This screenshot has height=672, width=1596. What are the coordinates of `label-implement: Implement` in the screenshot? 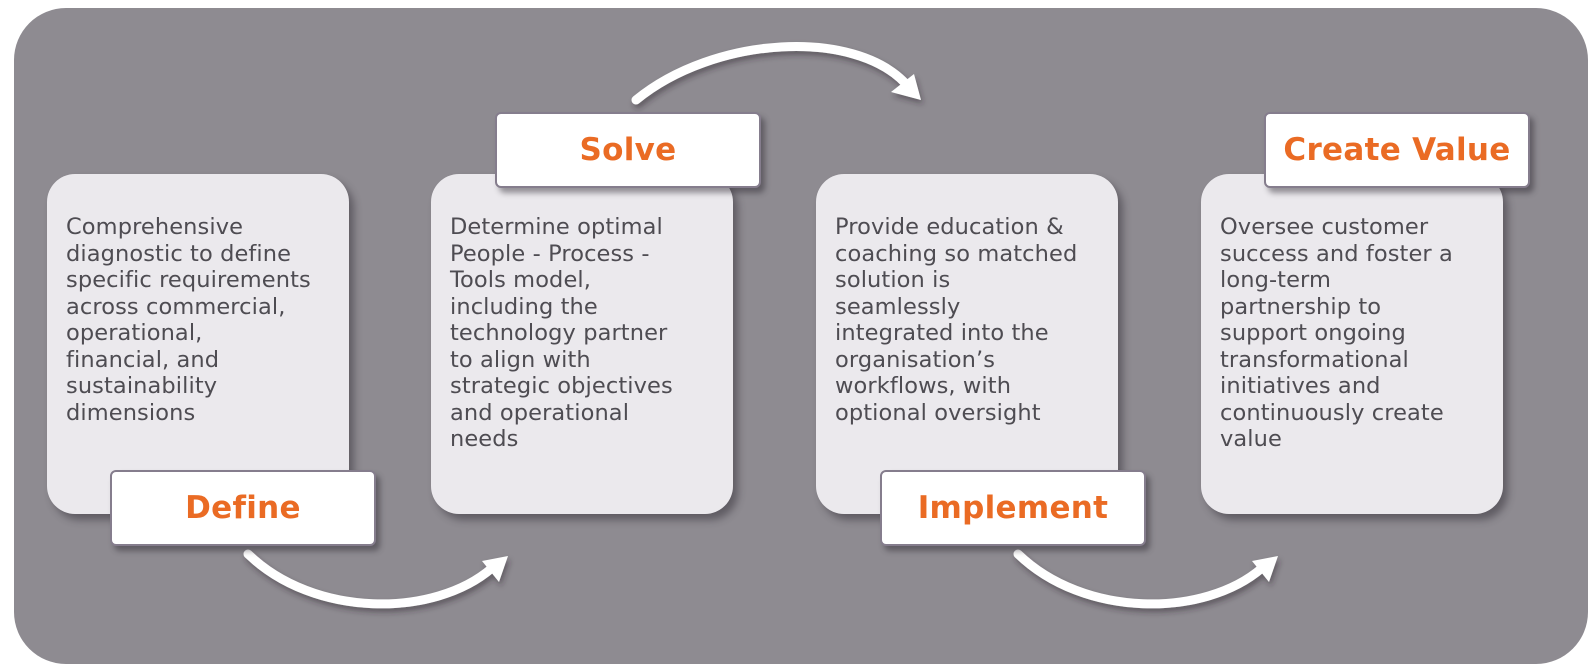 It's located at (1013, 508).